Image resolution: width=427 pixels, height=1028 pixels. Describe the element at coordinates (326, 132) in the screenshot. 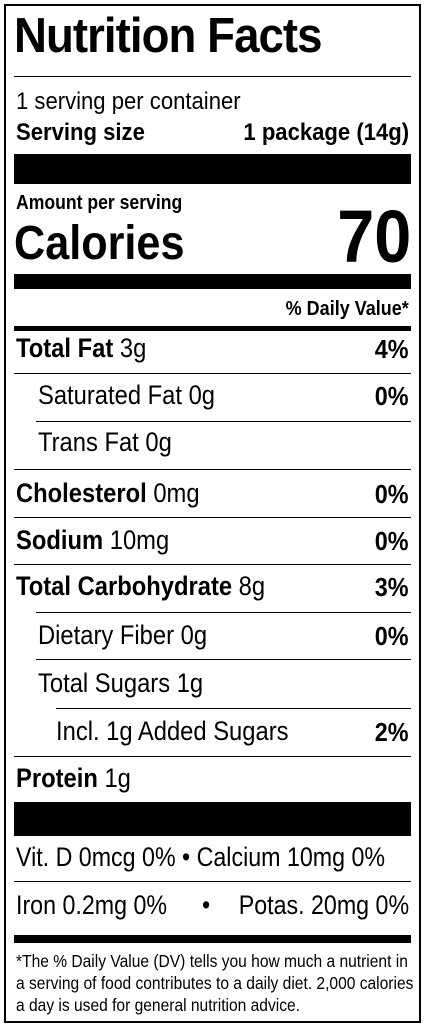

I see `serving-size-value: 1 package (14g)` at that location.